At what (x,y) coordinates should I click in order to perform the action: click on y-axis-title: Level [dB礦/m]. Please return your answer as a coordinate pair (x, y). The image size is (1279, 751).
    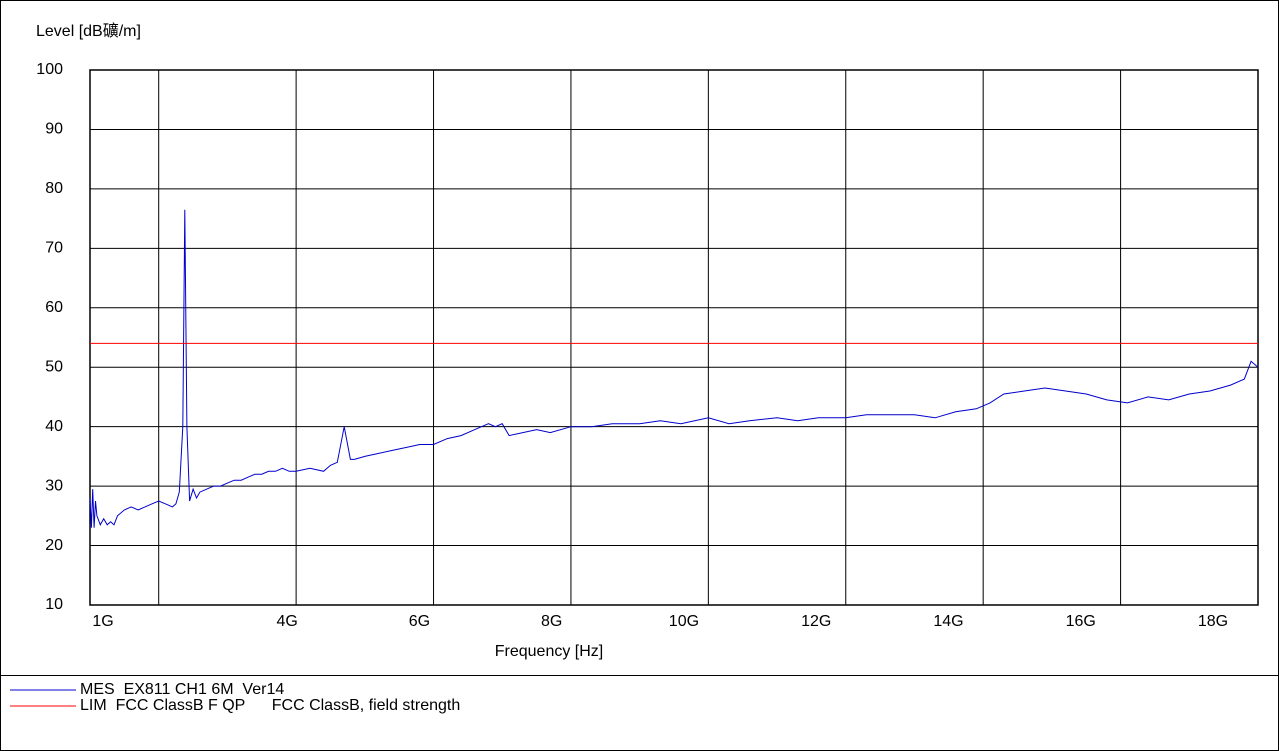
    Looking at the image, I should click on (88, 31).